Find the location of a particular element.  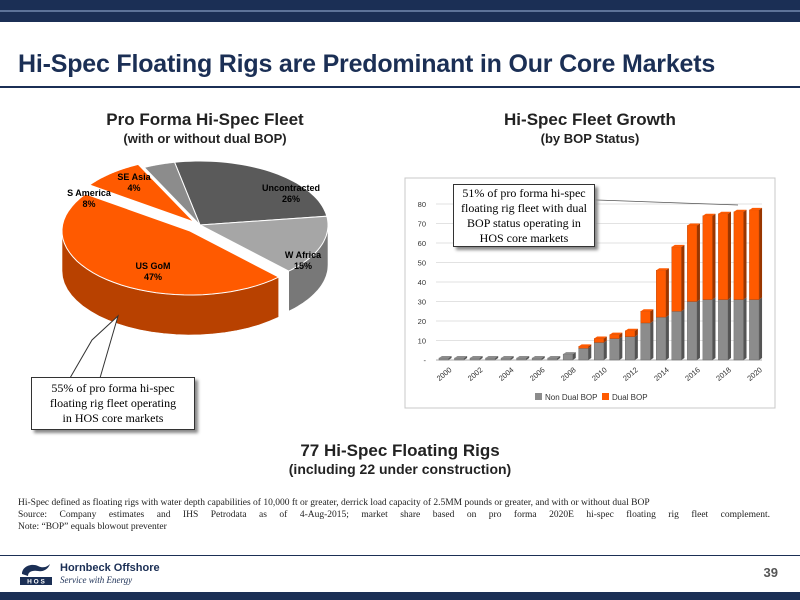

bar-non-dual-bop-2001 is located at coordinates (459, 359).